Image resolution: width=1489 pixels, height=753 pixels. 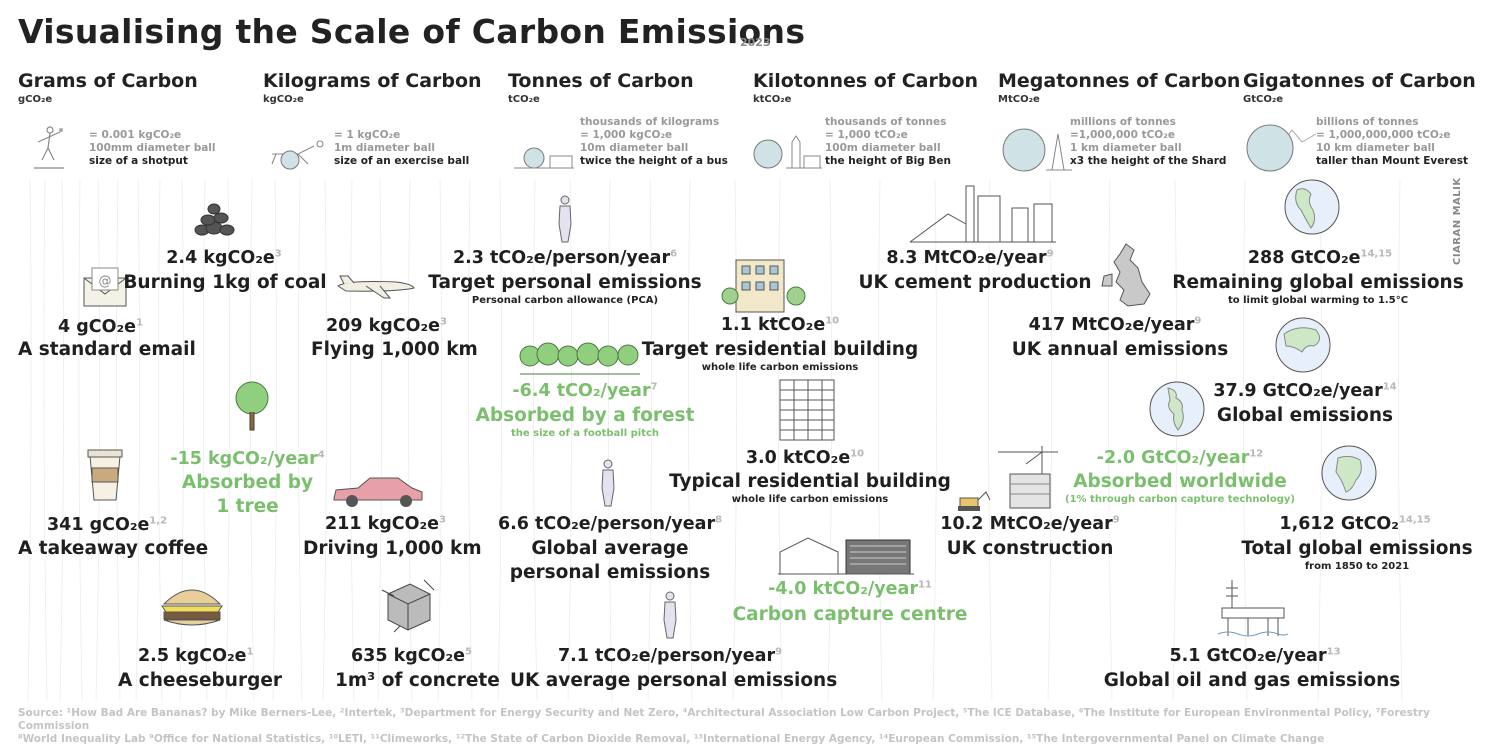 I want to click on column-unit-kilotonnes: ktCO₂e, so click(x=772, y=99).